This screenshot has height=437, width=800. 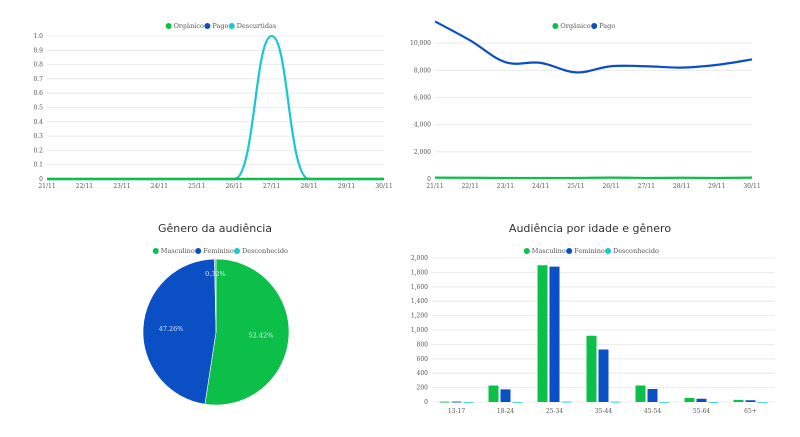 I want to click on pie-data-label: 47.26%, so click(x=171, y=329).